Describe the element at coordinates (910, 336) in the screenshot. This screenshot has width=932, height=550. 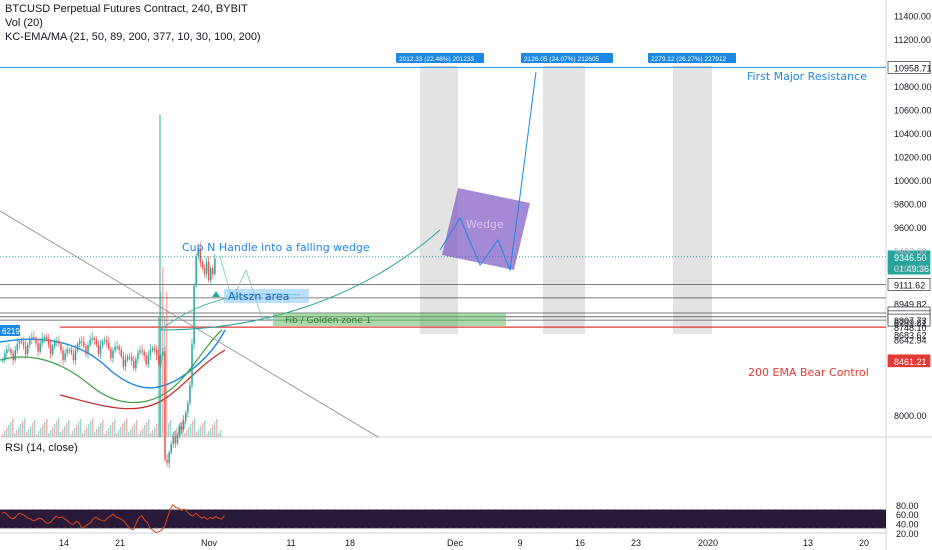
I see `price-label-text: 8683.62` at that location.